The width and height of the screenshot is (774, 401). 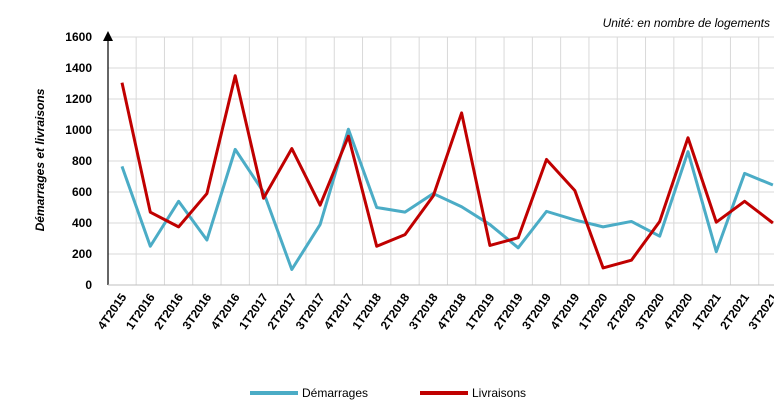 What do you see at coordinates (335, 393) in the screenshot?
I see `legend-label: Démarrages` at bounding box center [335, 393].